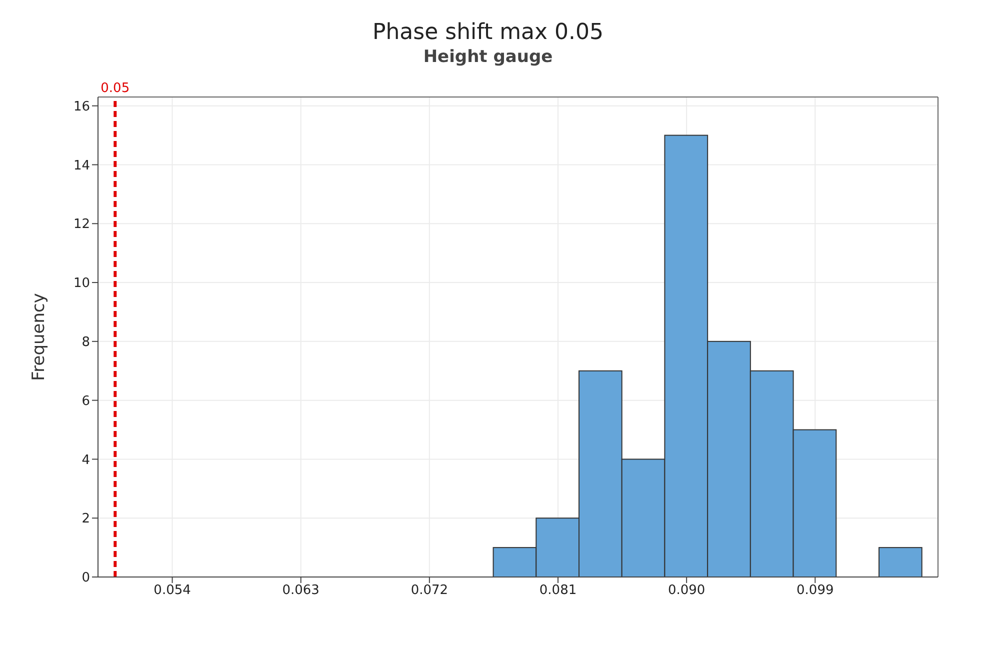 The image size is (986, 658). I want to click on x-tick-label: 0.090, so click(687, 590).